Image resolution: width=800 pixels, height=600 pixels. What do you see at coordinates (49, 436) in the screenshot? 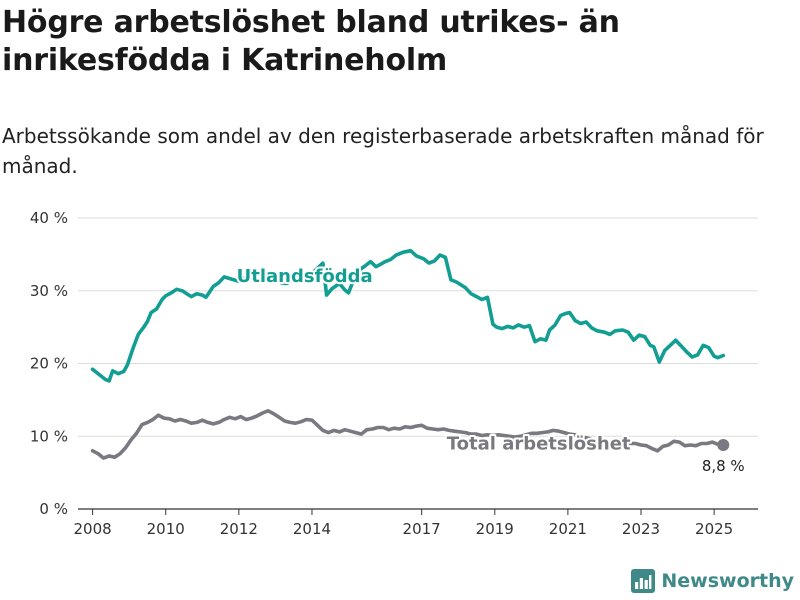
I see `y-tick-label: 10 %` at bounding box center [49, 436].